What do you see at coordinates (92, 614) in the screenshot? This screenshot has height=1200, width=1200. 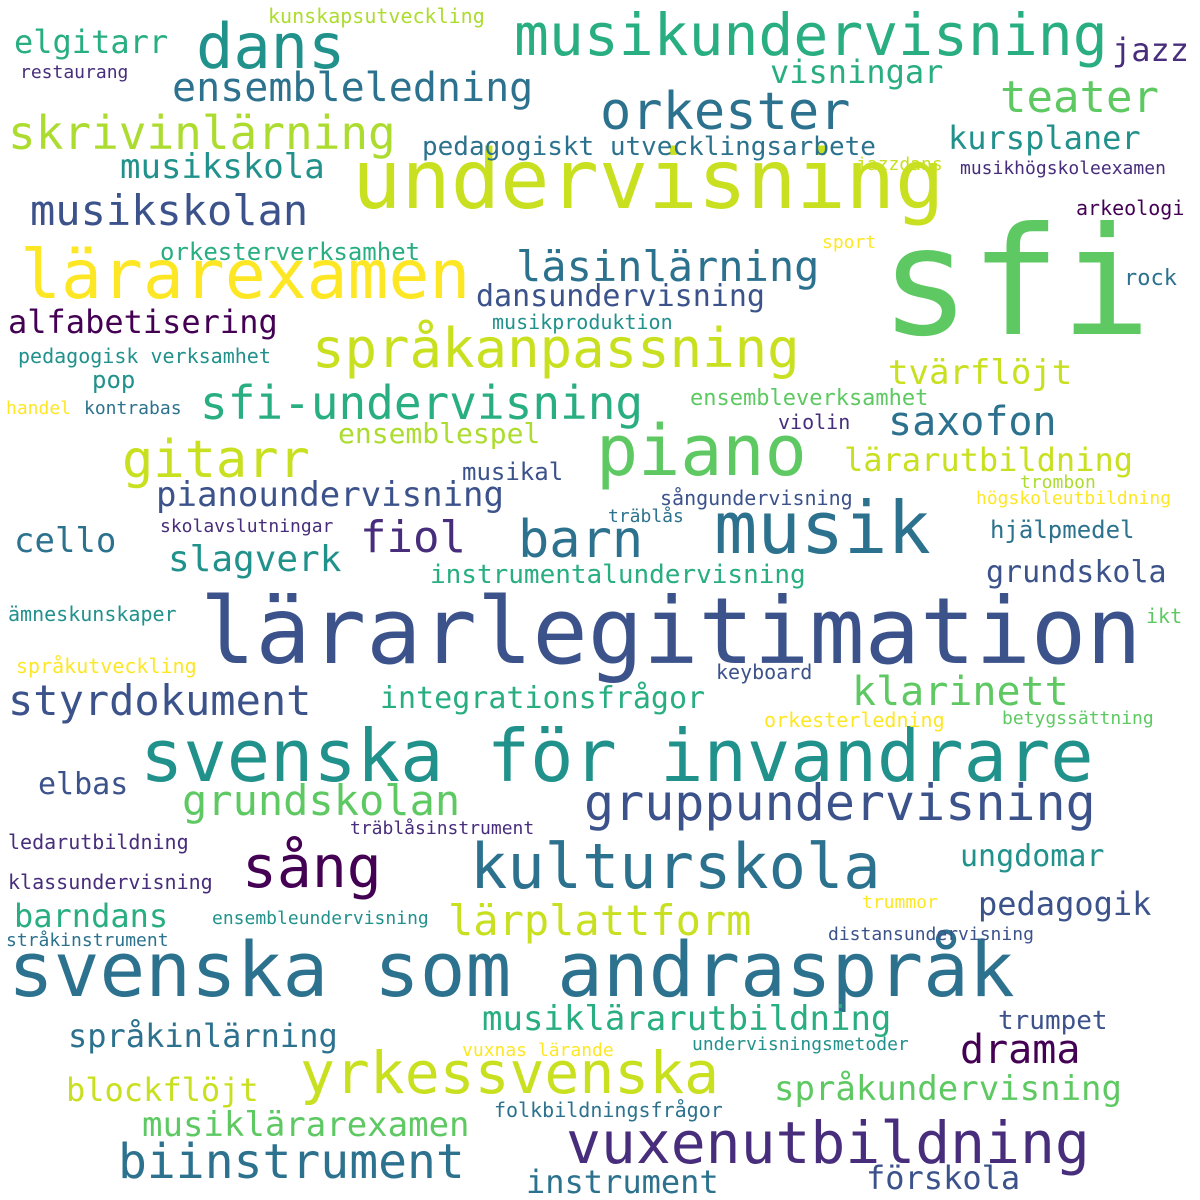 I see `word-amneskunskaper: ämneskunskaper` at bounding box center [92, 614].